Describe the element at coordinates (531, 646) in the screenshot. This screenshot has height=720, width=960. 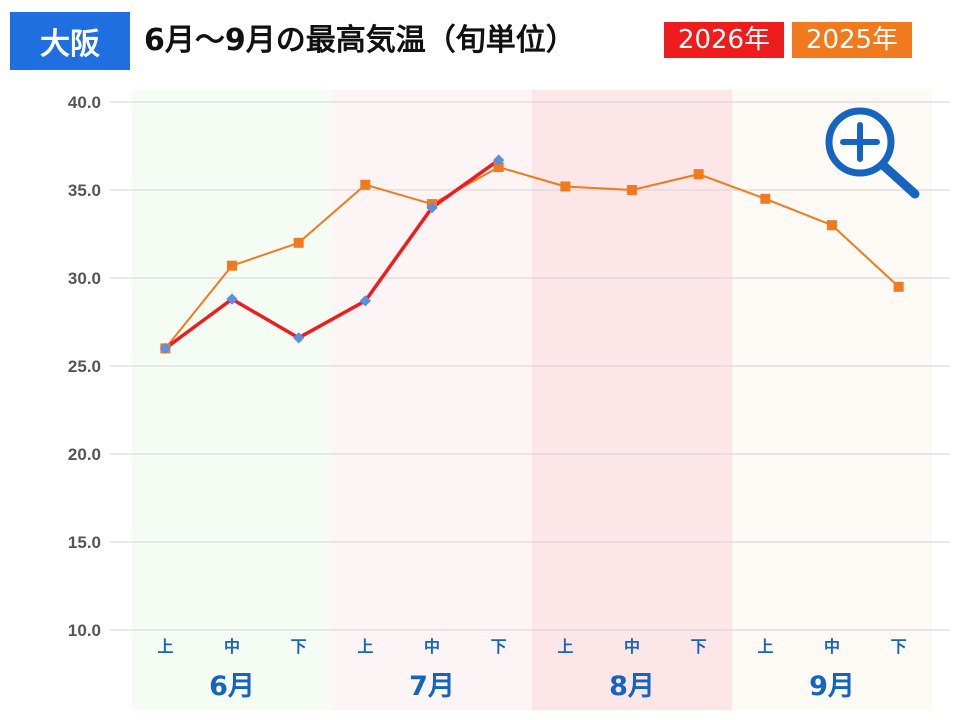
I see `x-axis-ticks: 上中下上中下上中下上中下` at that location.